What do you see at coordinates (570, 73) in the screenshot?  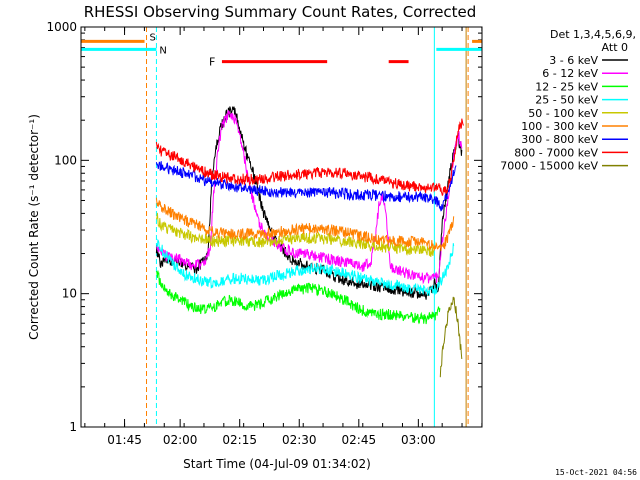 I see `legend-label: 6 - 12 keV` at bounding box center [570, 73].